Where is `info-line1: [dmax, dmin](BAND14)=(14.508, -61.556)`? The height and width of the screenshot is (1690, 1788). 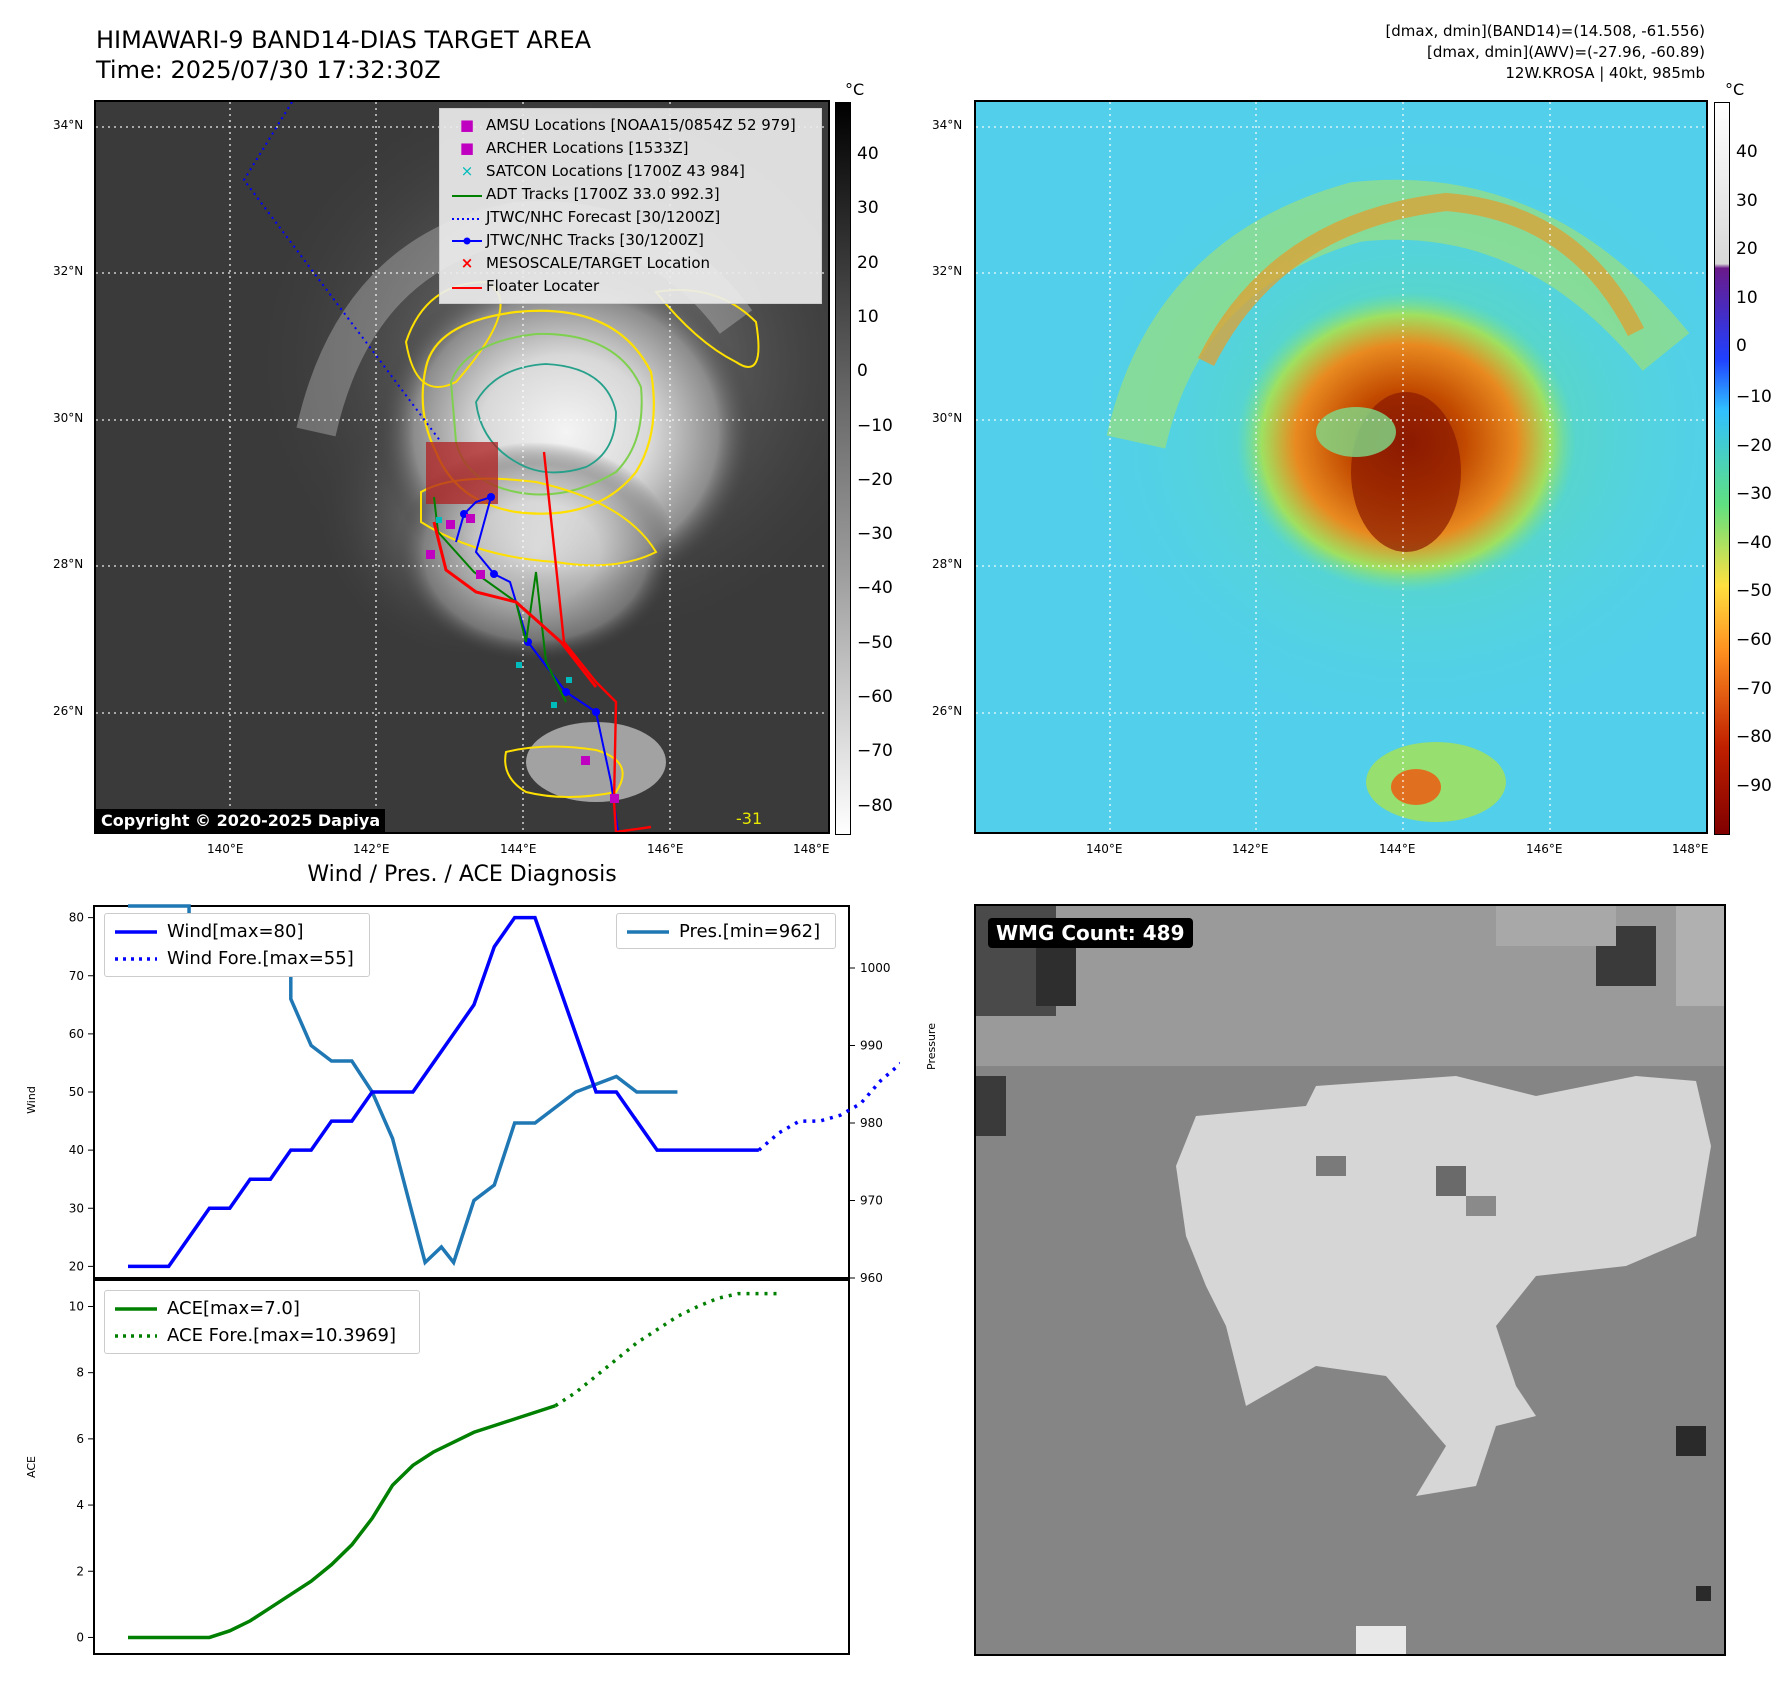 info-line1: [dmax, dmin](BAND14)=(14.508, -61.556) is located at coordinates (1545, 31).